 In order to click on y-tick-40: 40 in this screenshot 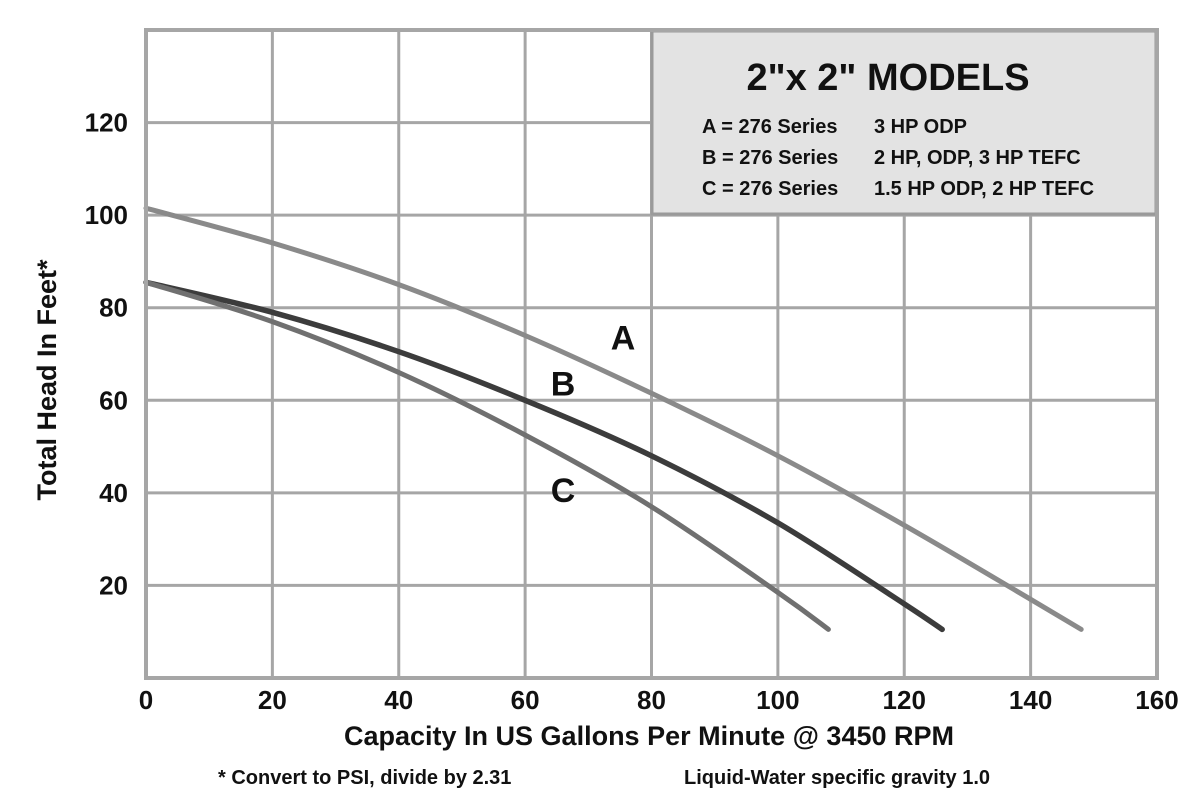, I will do `click(113, 493)`.